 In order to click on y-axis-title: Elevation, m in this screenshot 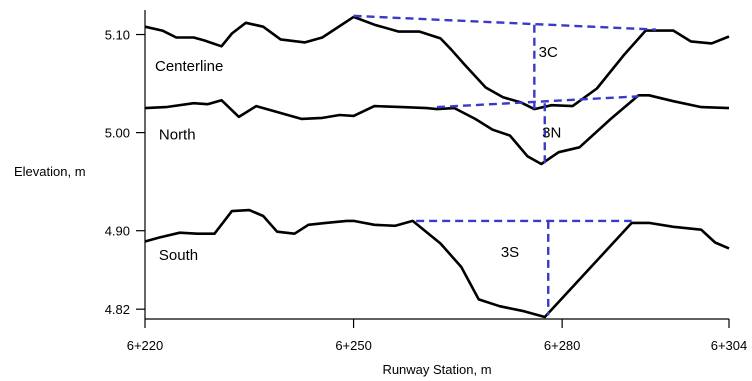, I will do `click(50, 171)`.